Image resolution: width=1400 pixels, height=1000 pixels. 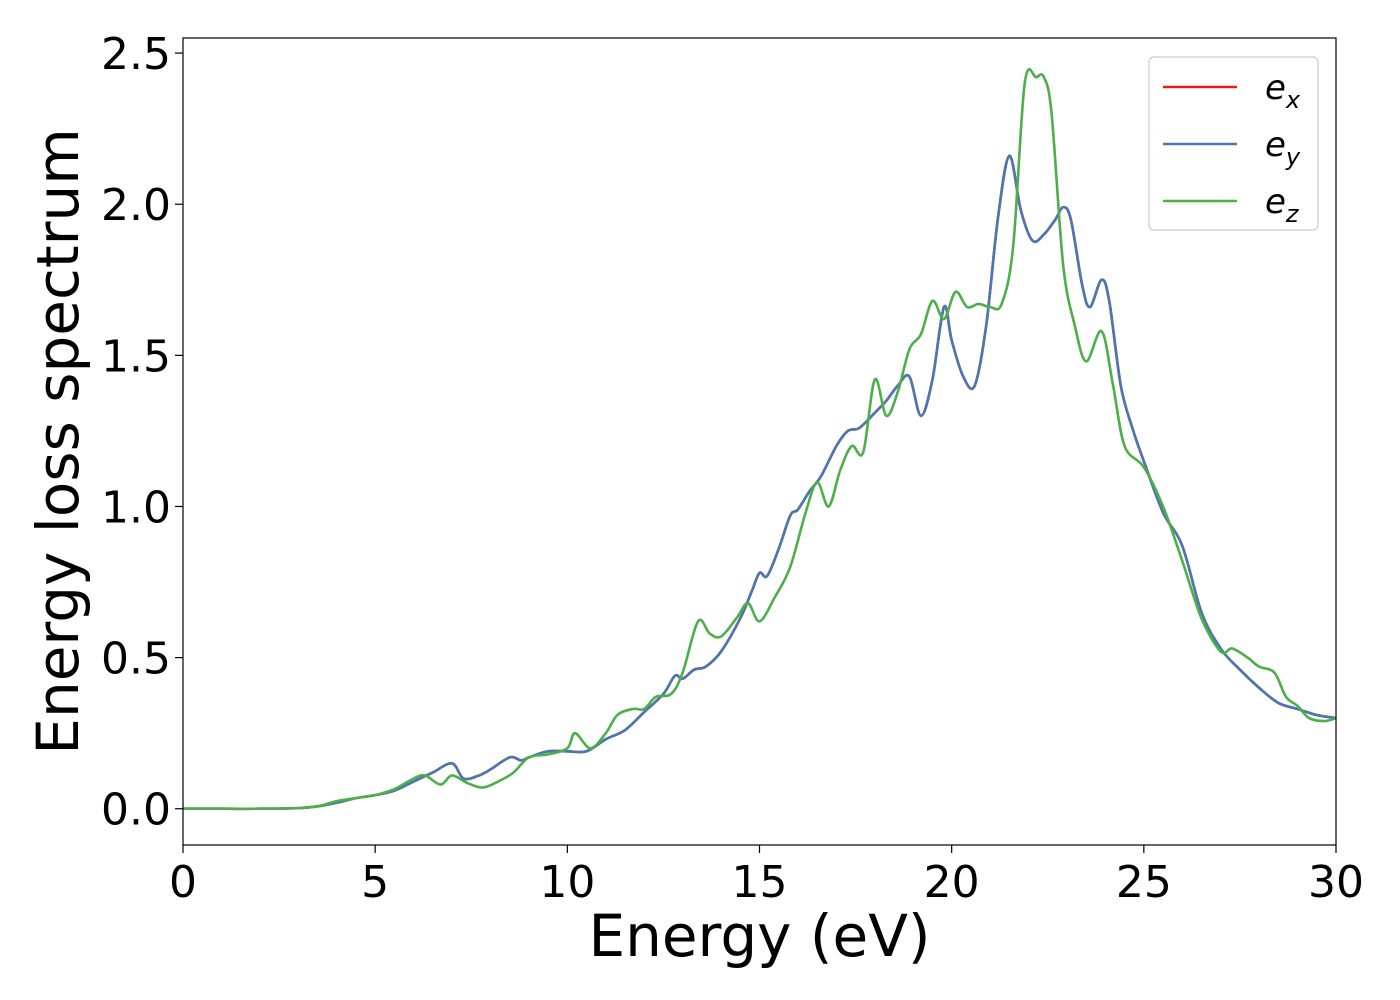 What do you see at coordinates (375, 882) in the screenshot?
I see `x-tick-label: 5` at bounding box center [375, 882].